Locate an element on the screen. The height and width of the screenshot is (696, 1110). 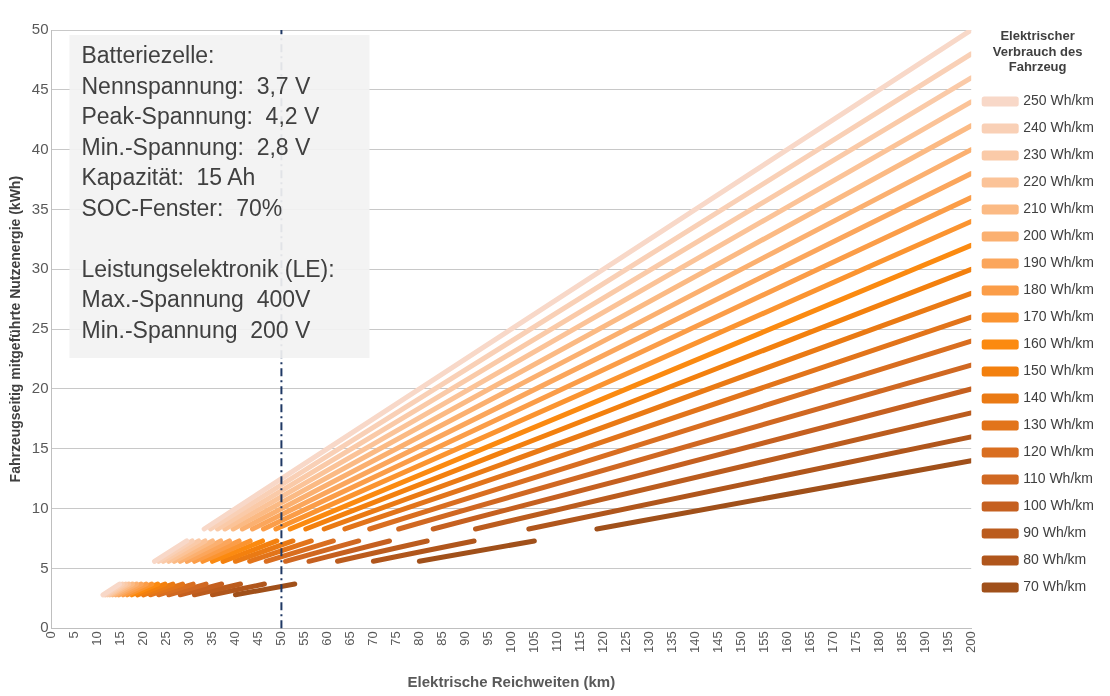
annotation: SOC-Fenster: 70% is located at coordinates (182, 207).